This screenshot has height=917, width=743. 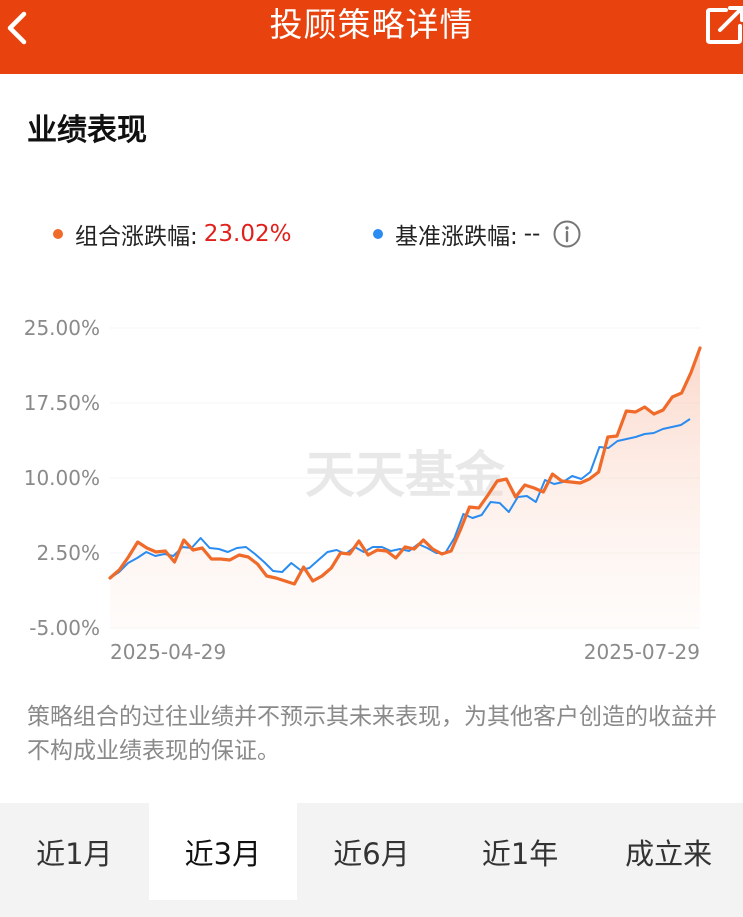 I want to click on info-circle-icon, so click(x=567, y=234).